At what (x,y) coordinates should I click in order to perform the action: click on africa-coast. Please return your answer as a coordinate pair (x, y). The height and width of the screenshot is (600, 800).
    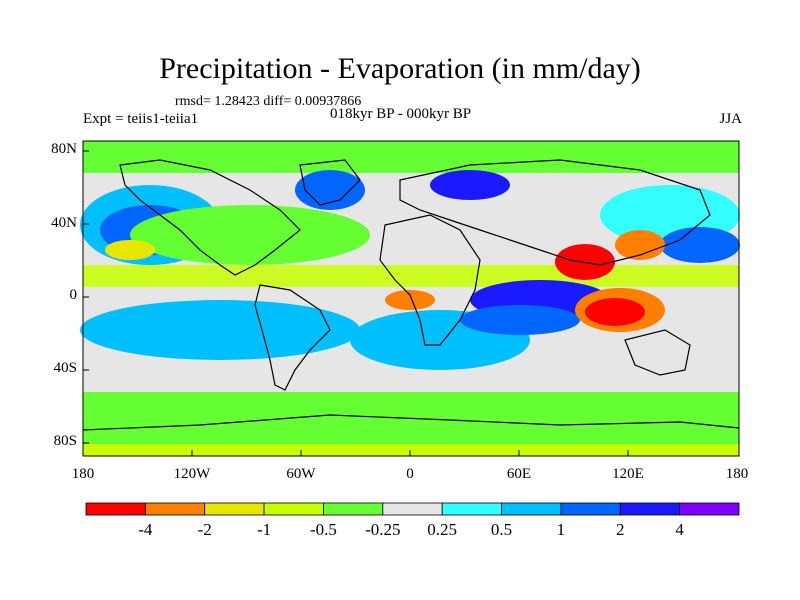
    Looking at the image, I should click on (430, 280).